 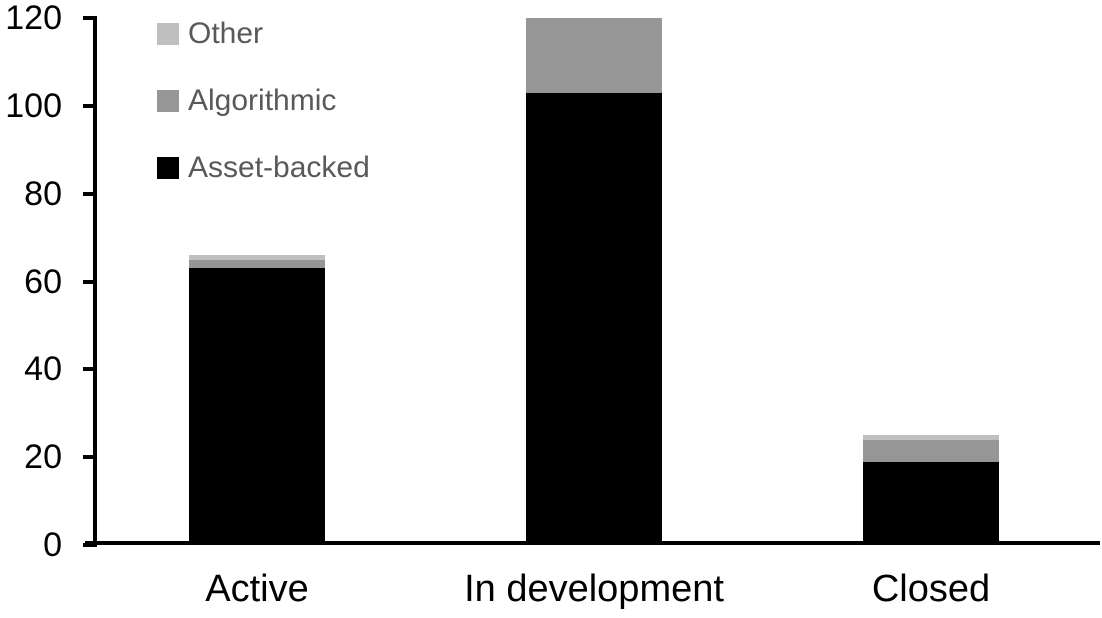 What do you see at coordinates (257, 264) in the screenshot?
I see `bar-segment-algorithmic-active` at bounding box center [257, 264].